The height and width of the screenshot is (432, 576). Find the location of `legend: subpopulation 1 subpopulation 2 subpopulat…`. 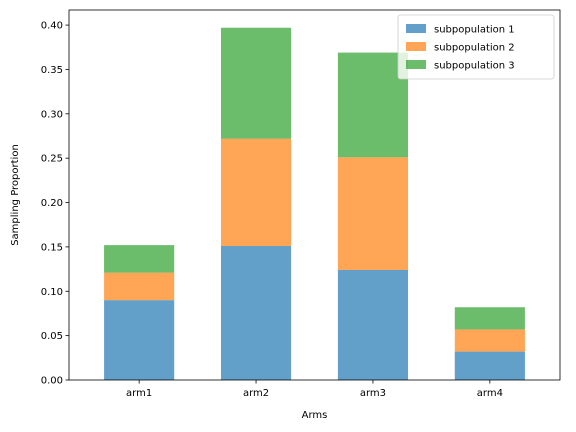

legend: subpopulation 1 subpopulation 2 subpopulat… is located at coordinates (476, 47).